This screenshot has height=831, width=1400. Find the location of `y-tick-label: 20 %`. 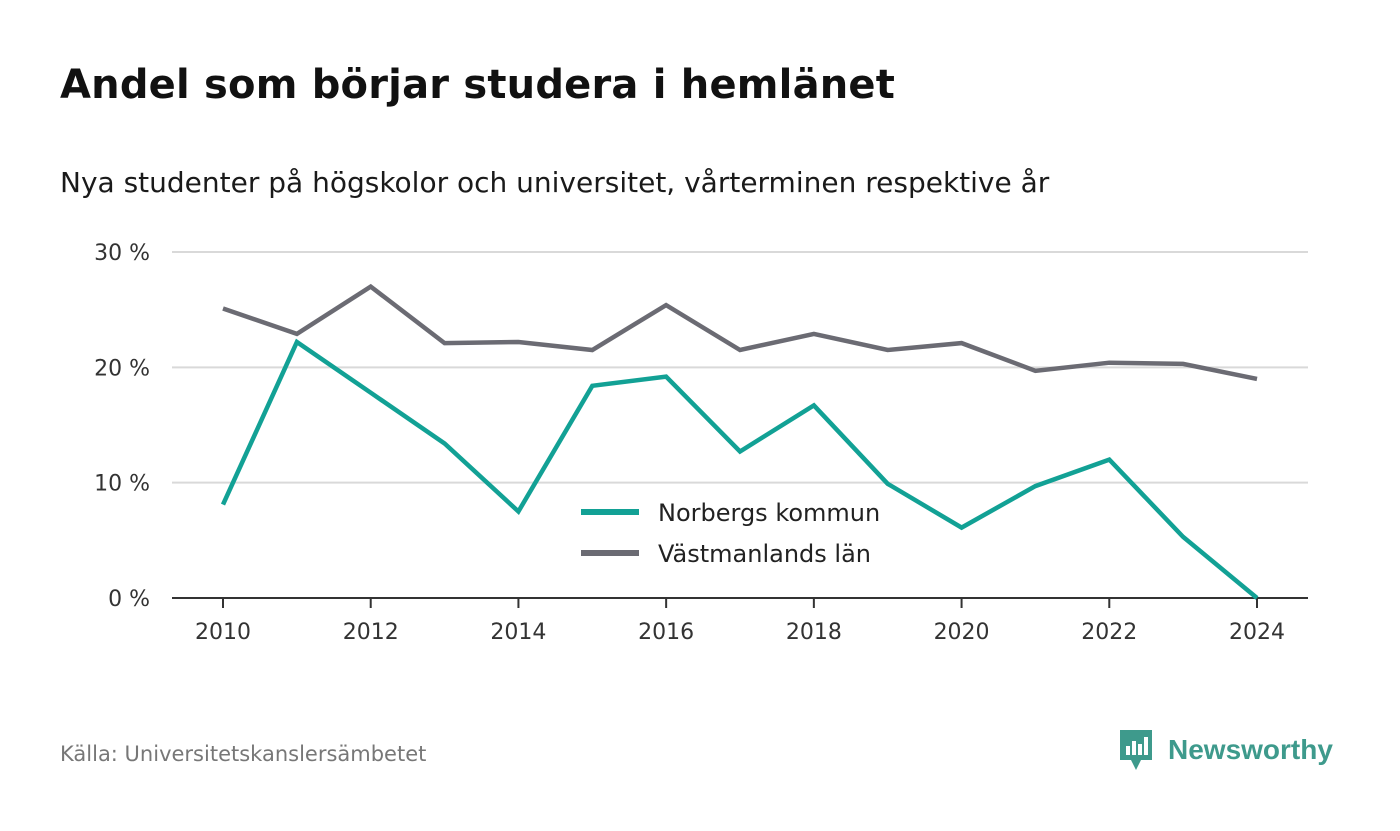

y-tick-label: 20 % is located at coordinates (122, 368).